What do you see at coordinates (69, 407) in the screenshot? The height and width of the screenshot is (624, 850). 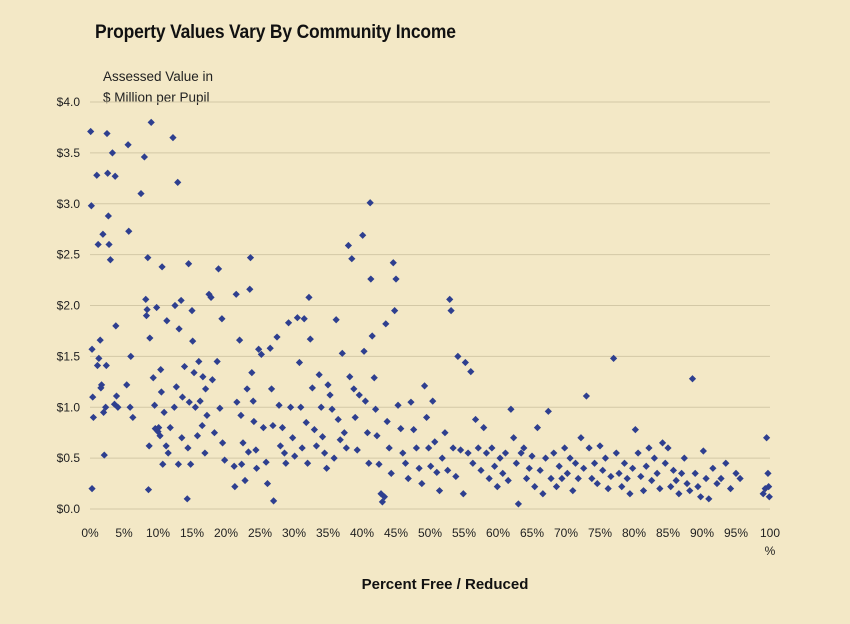 I see `y-tick-label: $1.0` at bounding box center [69, 407].